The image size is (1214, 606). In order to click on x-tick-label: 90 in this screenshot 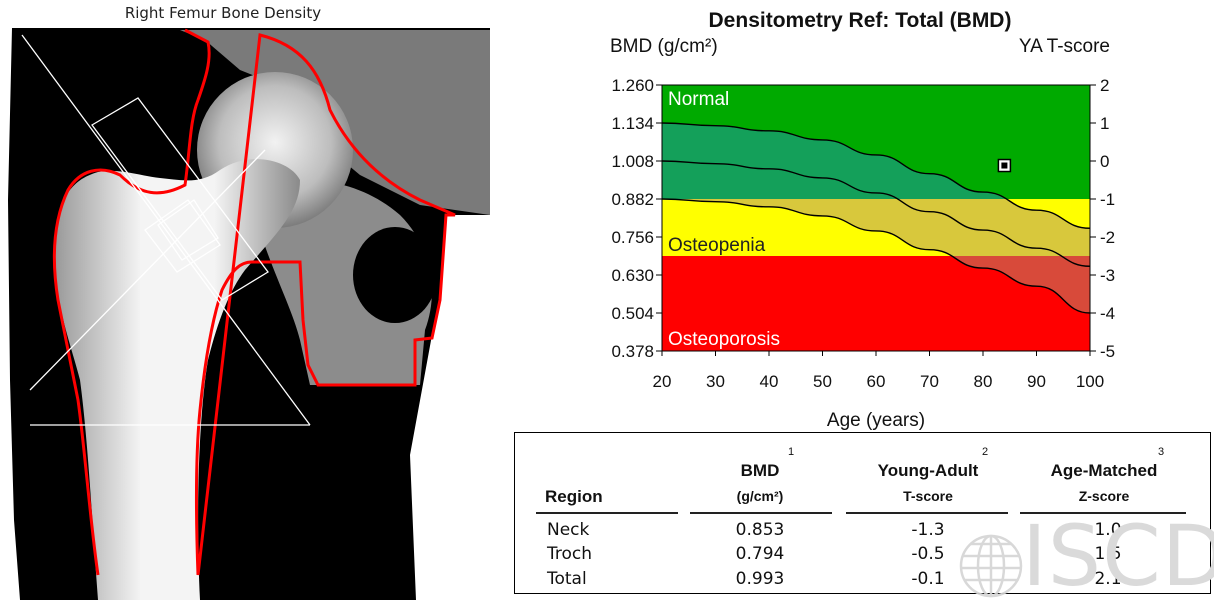, I will do `click(1036, 381)`.